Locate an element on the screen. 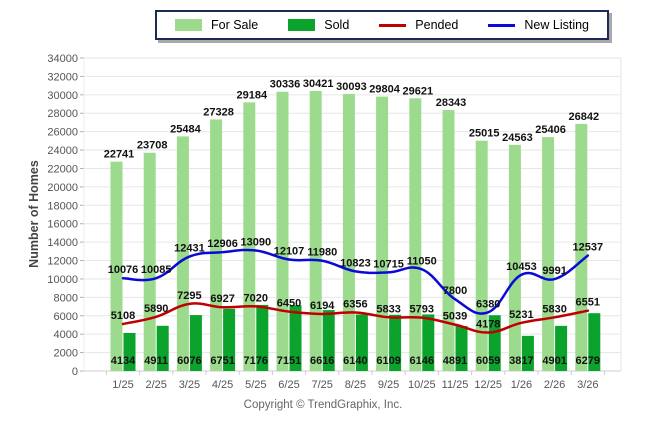 The image size is (646, 434). sold-value-label: 6076 is located at coordinates (189, 361).